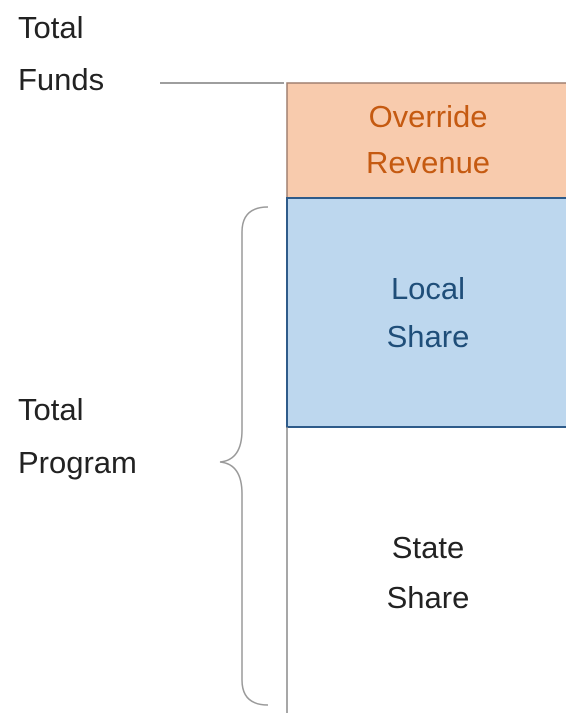 This screenshot has width=566, height=713. Describe the element at coordinates (428, 116) in the screenshot. I see `block-label: Override` at that location.